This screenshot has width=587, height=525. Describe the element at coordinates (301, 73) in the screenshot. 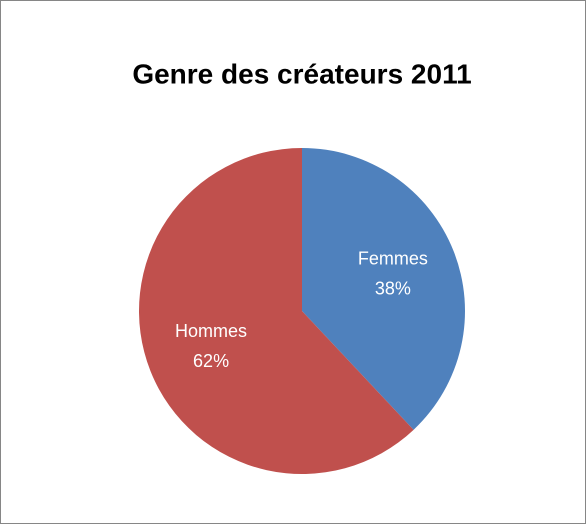

I see `chart-title: Genre des créateurs 2011` at that location.